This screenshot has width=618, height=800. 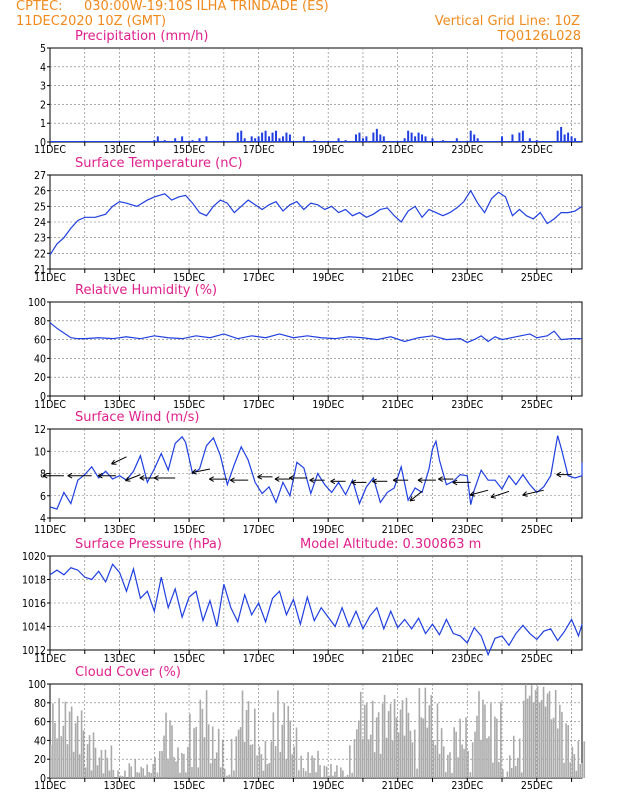 I want to click on x-tick-label: 23DEC, so click(x=467, y=530).